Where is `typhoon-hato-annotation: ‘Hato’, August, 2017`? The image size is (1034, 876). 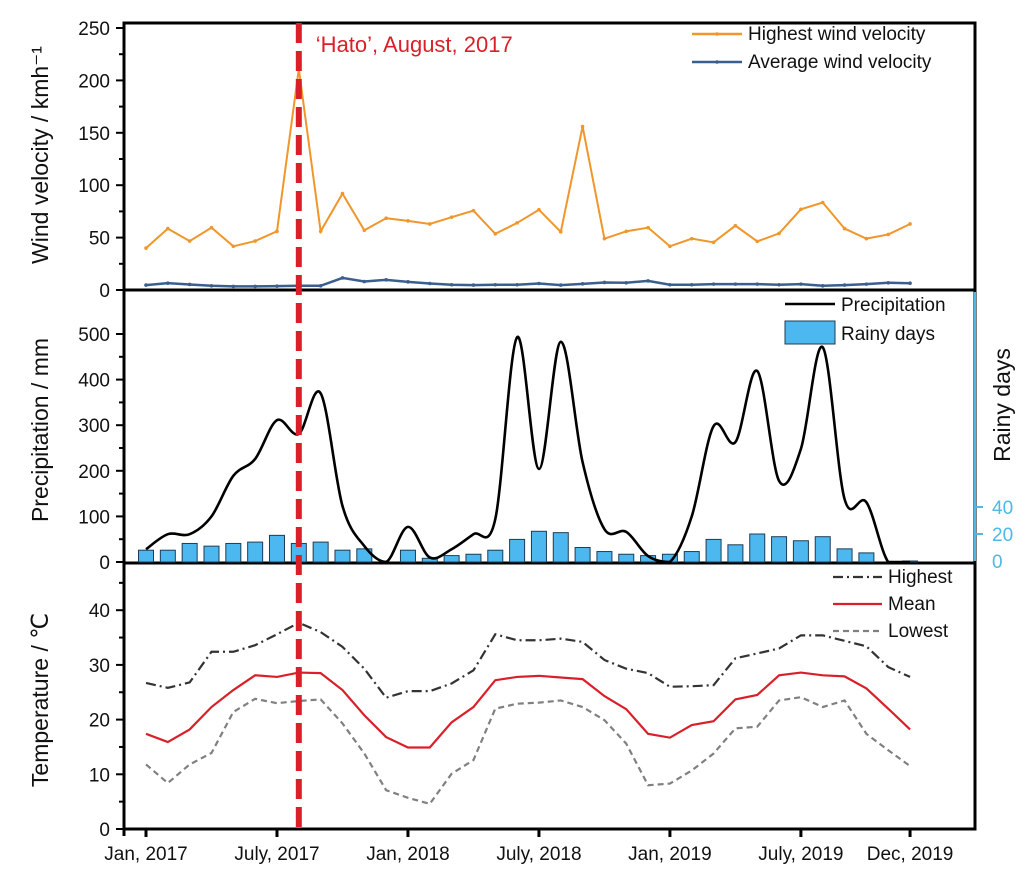
typhoon-hato-annotation: ‘Hato’, August, 2017 is located at coordinates (414, 44).